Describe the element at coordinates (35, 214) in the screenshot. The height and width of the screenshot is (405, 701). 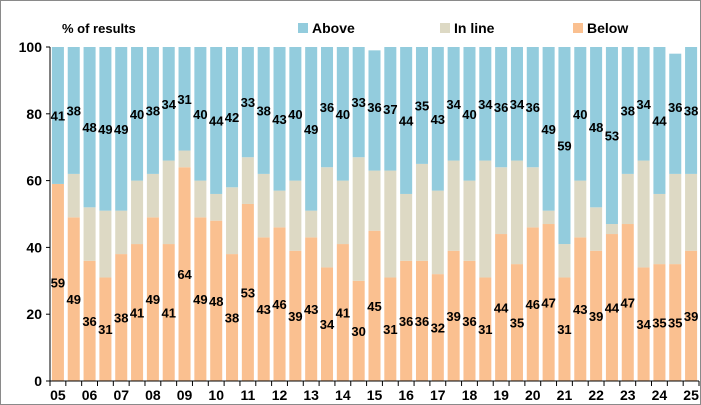
I see `y-axis: 0 20 40 60 80 100` at that location.